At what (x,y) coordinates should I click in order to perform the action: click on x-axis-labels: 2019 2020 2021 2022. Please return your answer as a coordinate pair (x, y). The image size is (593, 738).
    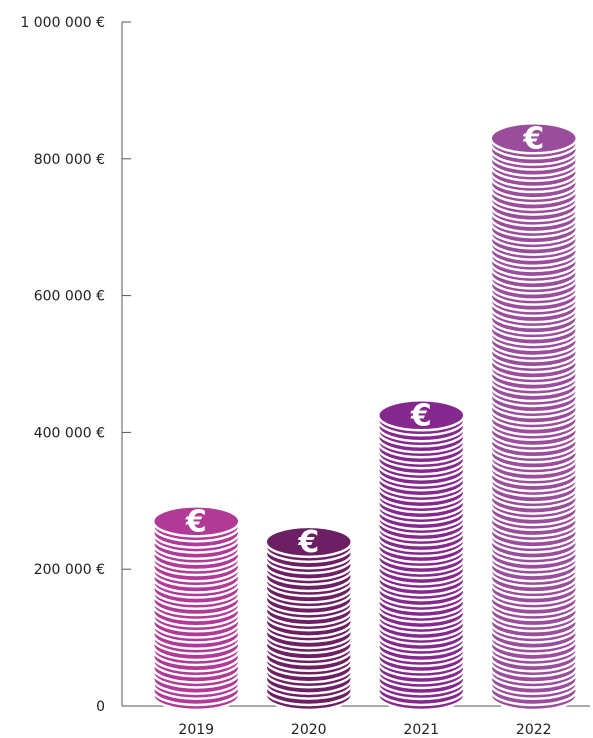
    Looking at the image, I should click on (364, 730).